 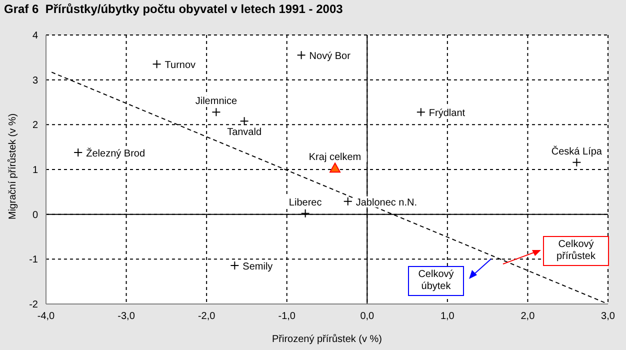 I want to click on series-label: Železný Brod, so click(x=116, y=153).